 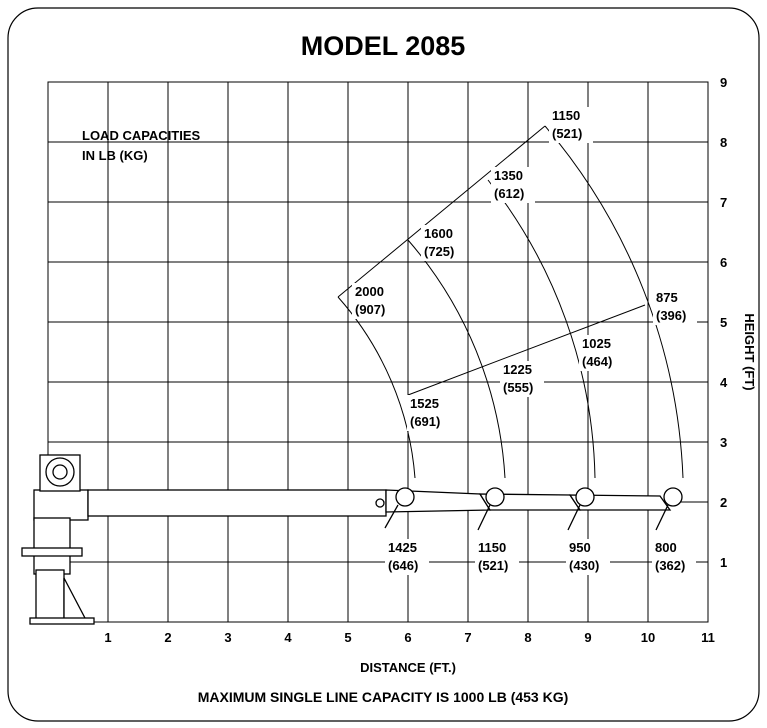 What do you see at coordinates (407, 637) in the screenshot?
I see `x-tick-label: 6` at bounding box center [407, 637].